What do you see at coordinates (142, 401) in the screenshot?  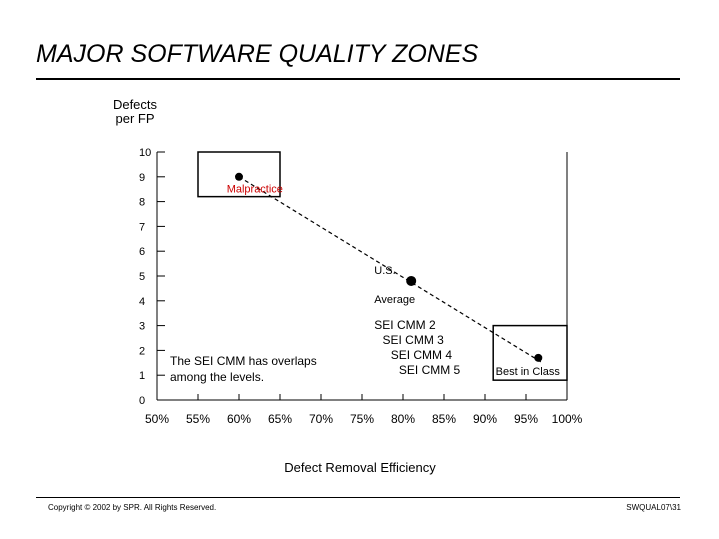 I see `y-tick-label-0: 0` at bounding box center [142, 401].